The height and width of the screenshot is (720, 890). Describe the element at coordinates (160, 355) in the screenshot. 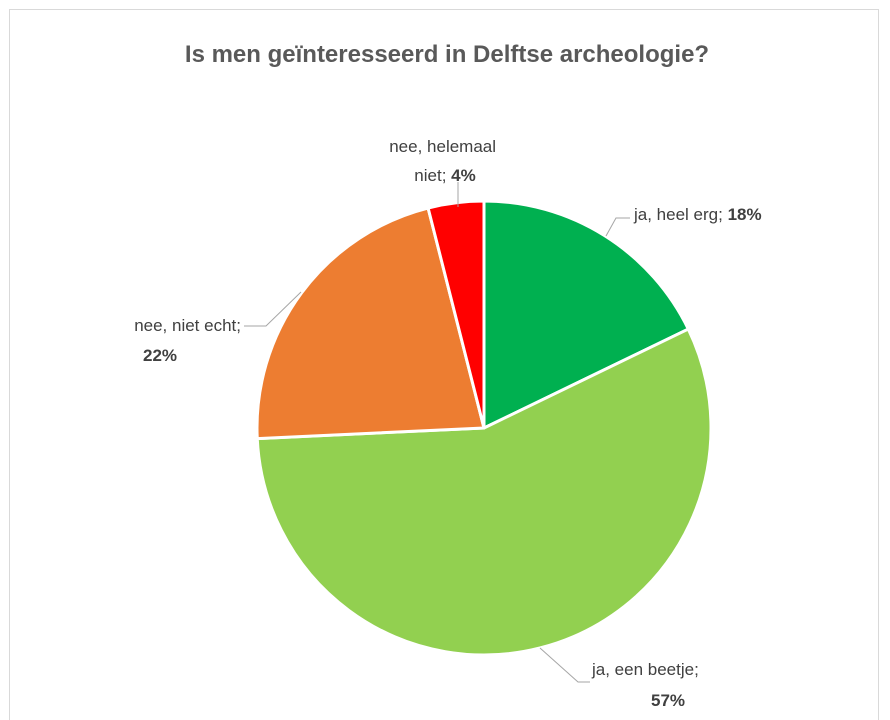

I see `data-value-nee-niet-echt: 22%` at that location.